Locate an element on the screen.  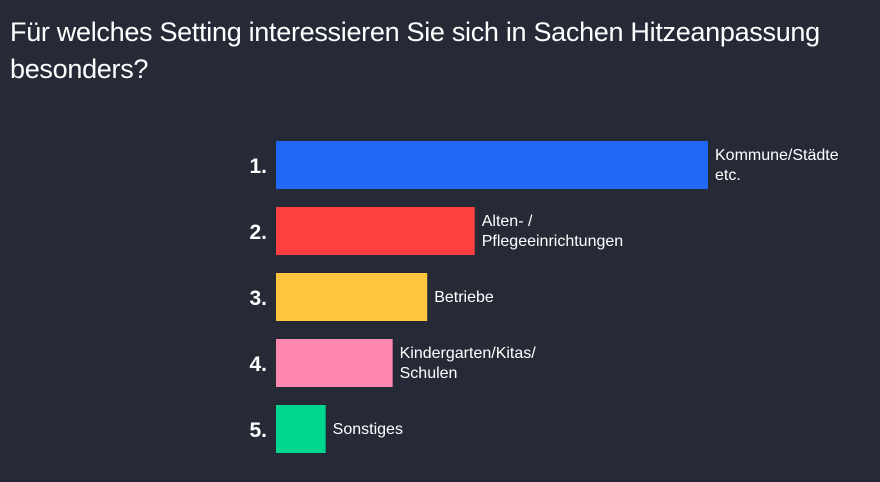
rank-number: 2. is located at coordinates (258, 232).